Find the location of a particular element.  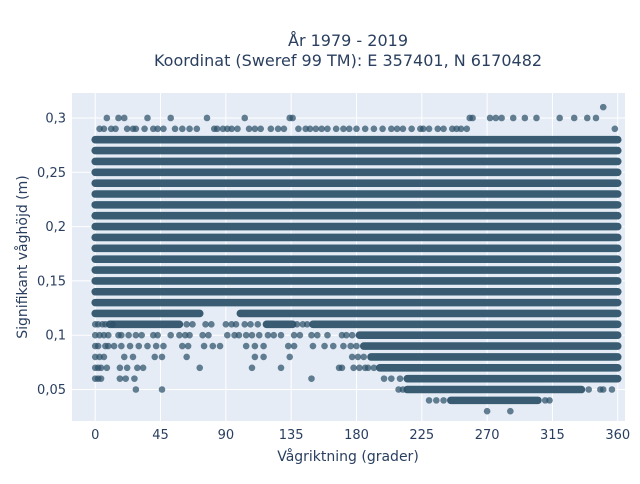

x-axis-ticks: 0 45 90 135 180 225 270 315 360 is located at coordinates (360, 435).